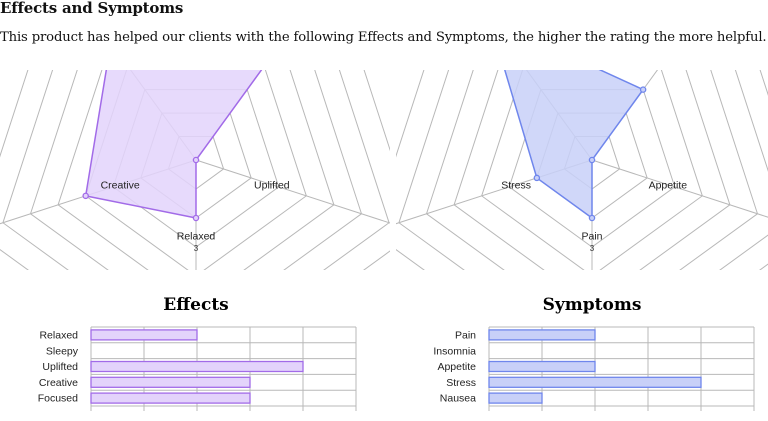 The width and height of the screenshot is (768, 421). What do you see at coordinates (592, 218) in the screenshot?
I see `radar-point-pain` at bounding box center [592, 218].